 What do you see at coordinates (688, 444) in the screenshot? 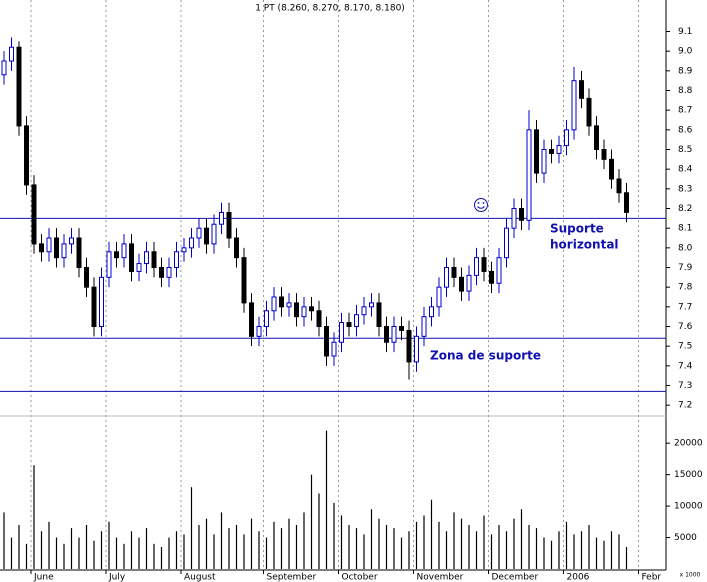
I see `y-tick-label: 20000` at bounding box center [688, 444].